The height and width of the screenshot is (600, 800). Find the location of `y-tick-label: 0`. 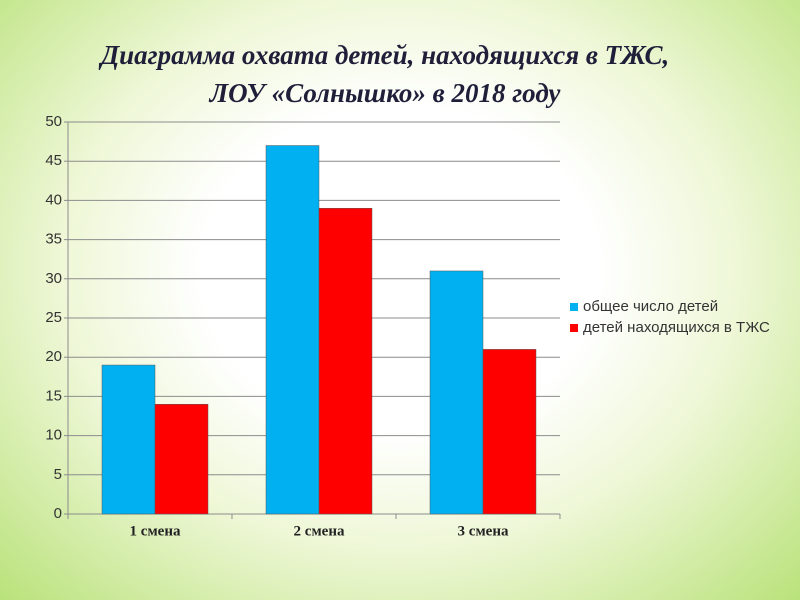

y-tick-label: 0 is located at coordinates (58, 513).